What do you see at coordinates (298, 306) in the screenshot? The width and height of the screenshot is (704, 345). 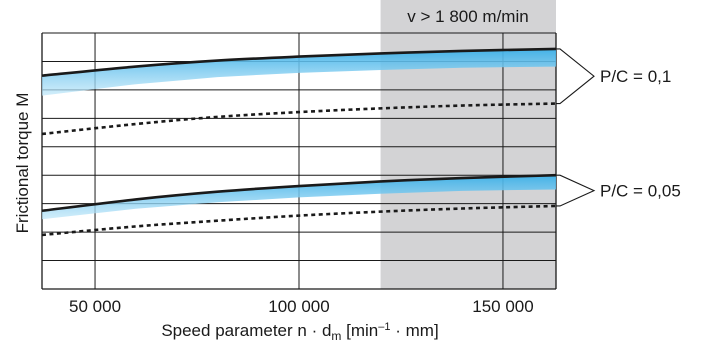 I see `x-tick-label: 100 000` at bounding box center [298, 306].